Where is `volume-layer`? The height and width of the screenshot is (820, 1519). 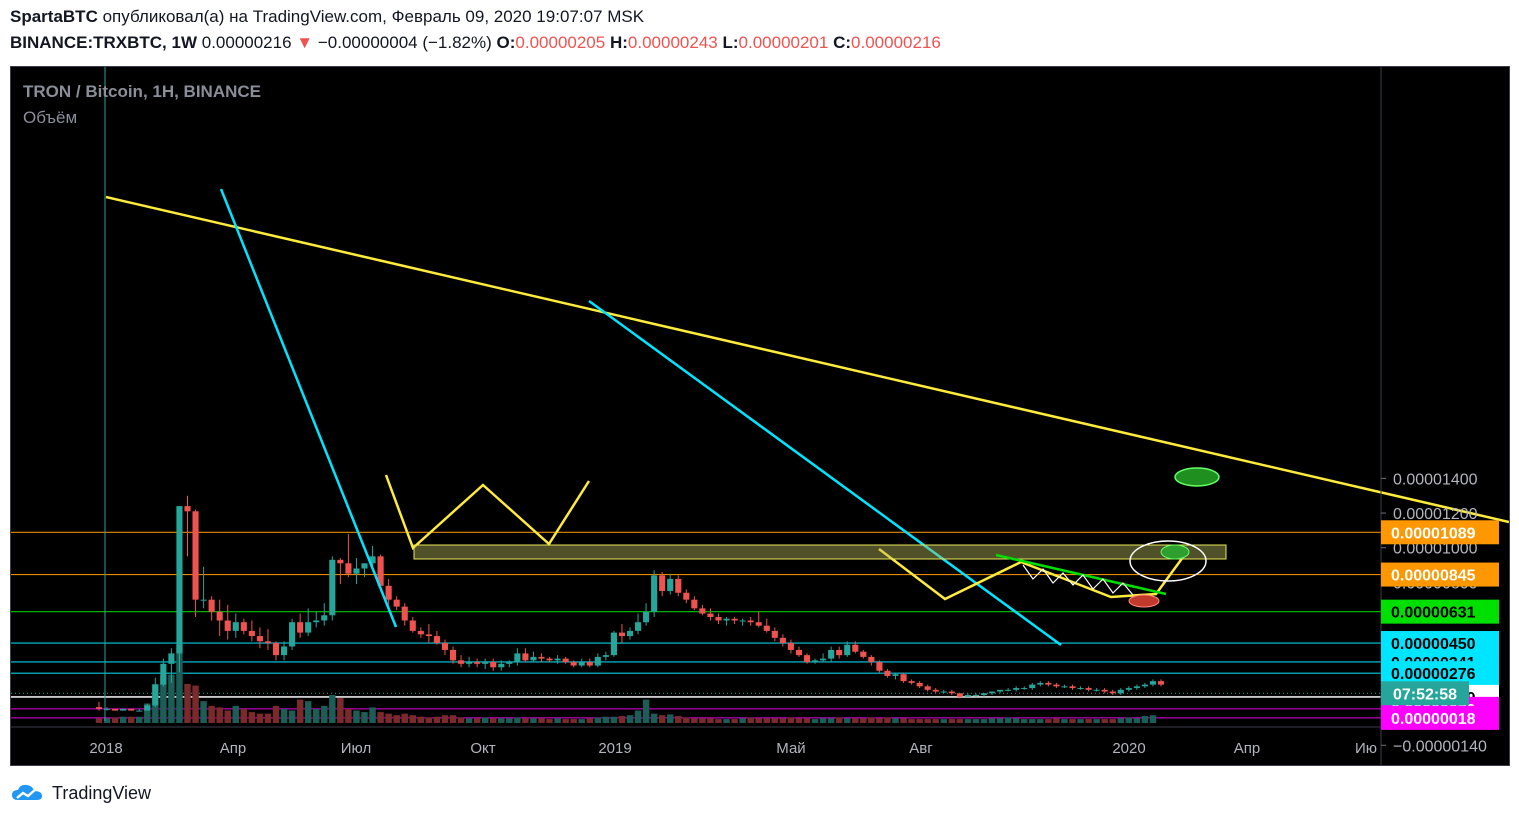
volume-layer is located at coordinates (626, 684).